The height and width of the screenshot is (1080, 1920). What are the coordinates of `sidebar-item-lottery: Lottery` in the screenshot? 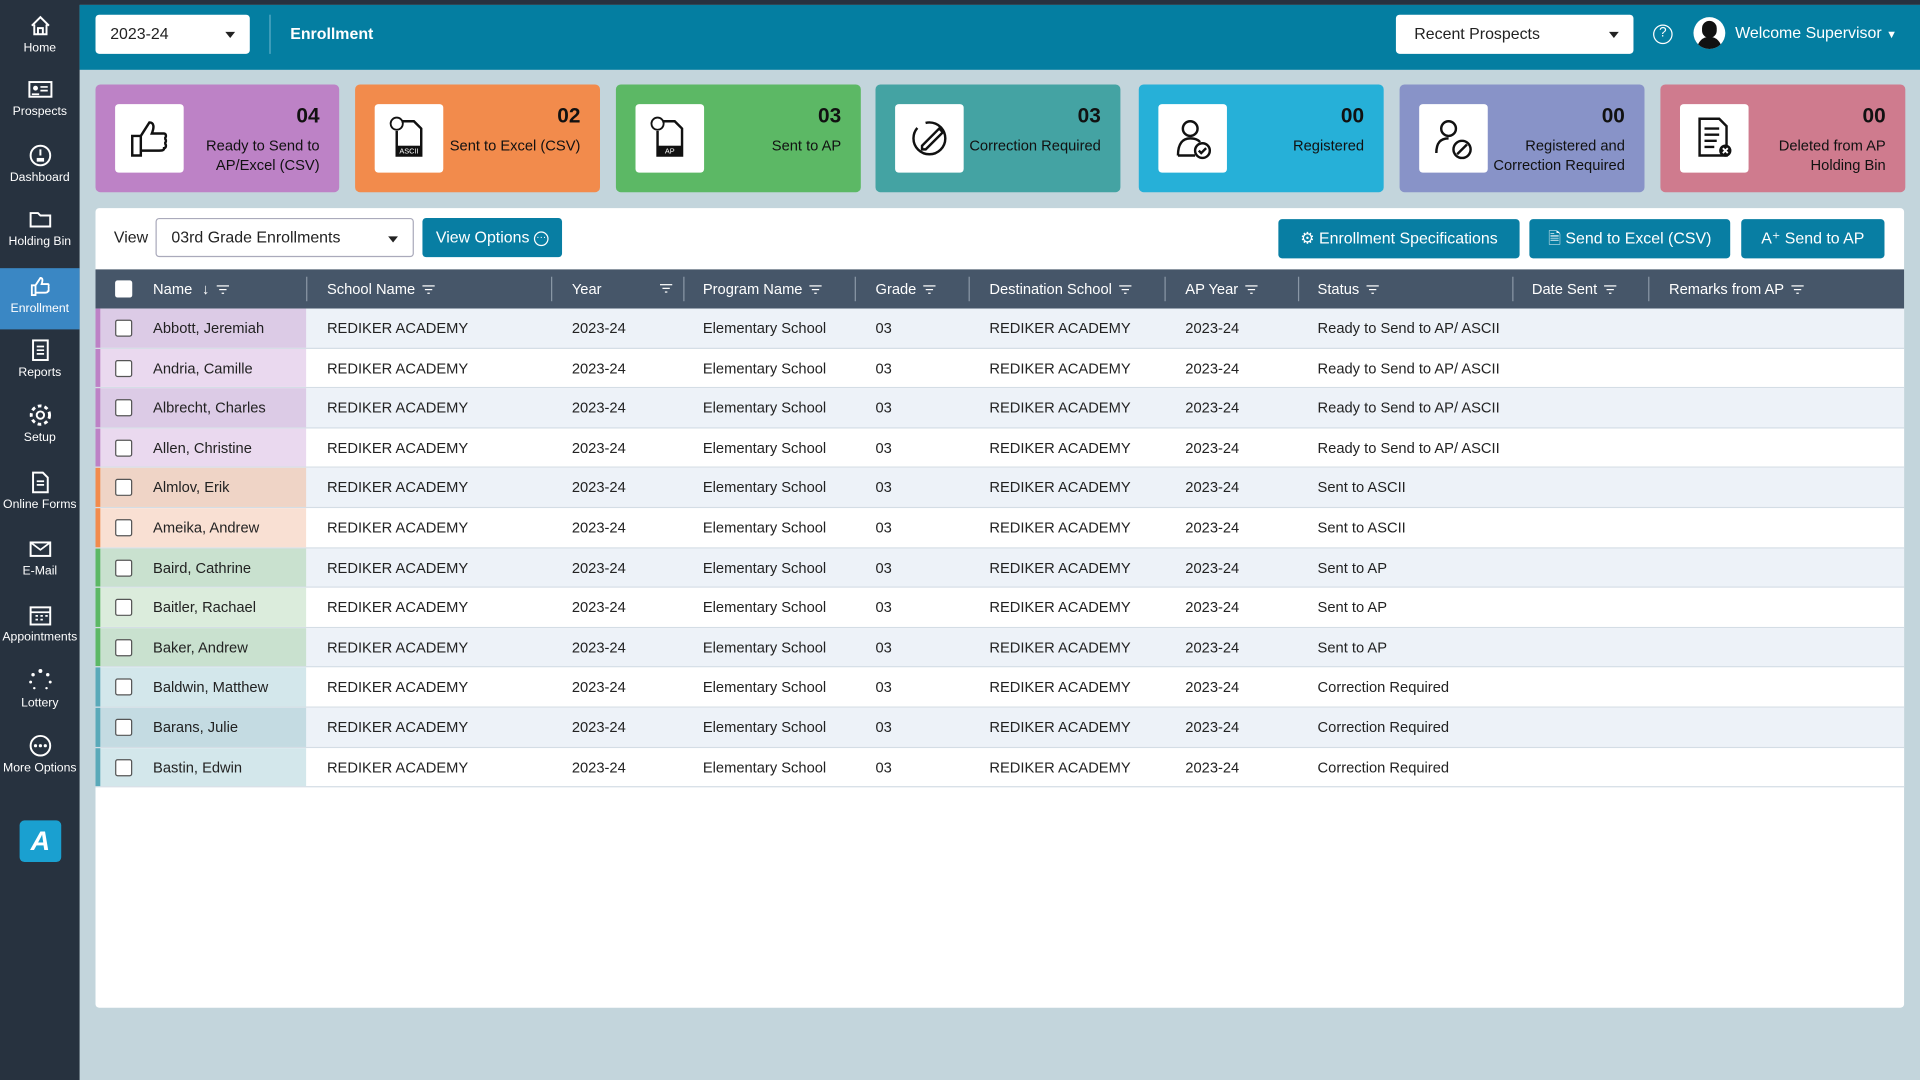 It's located at (40, 692).